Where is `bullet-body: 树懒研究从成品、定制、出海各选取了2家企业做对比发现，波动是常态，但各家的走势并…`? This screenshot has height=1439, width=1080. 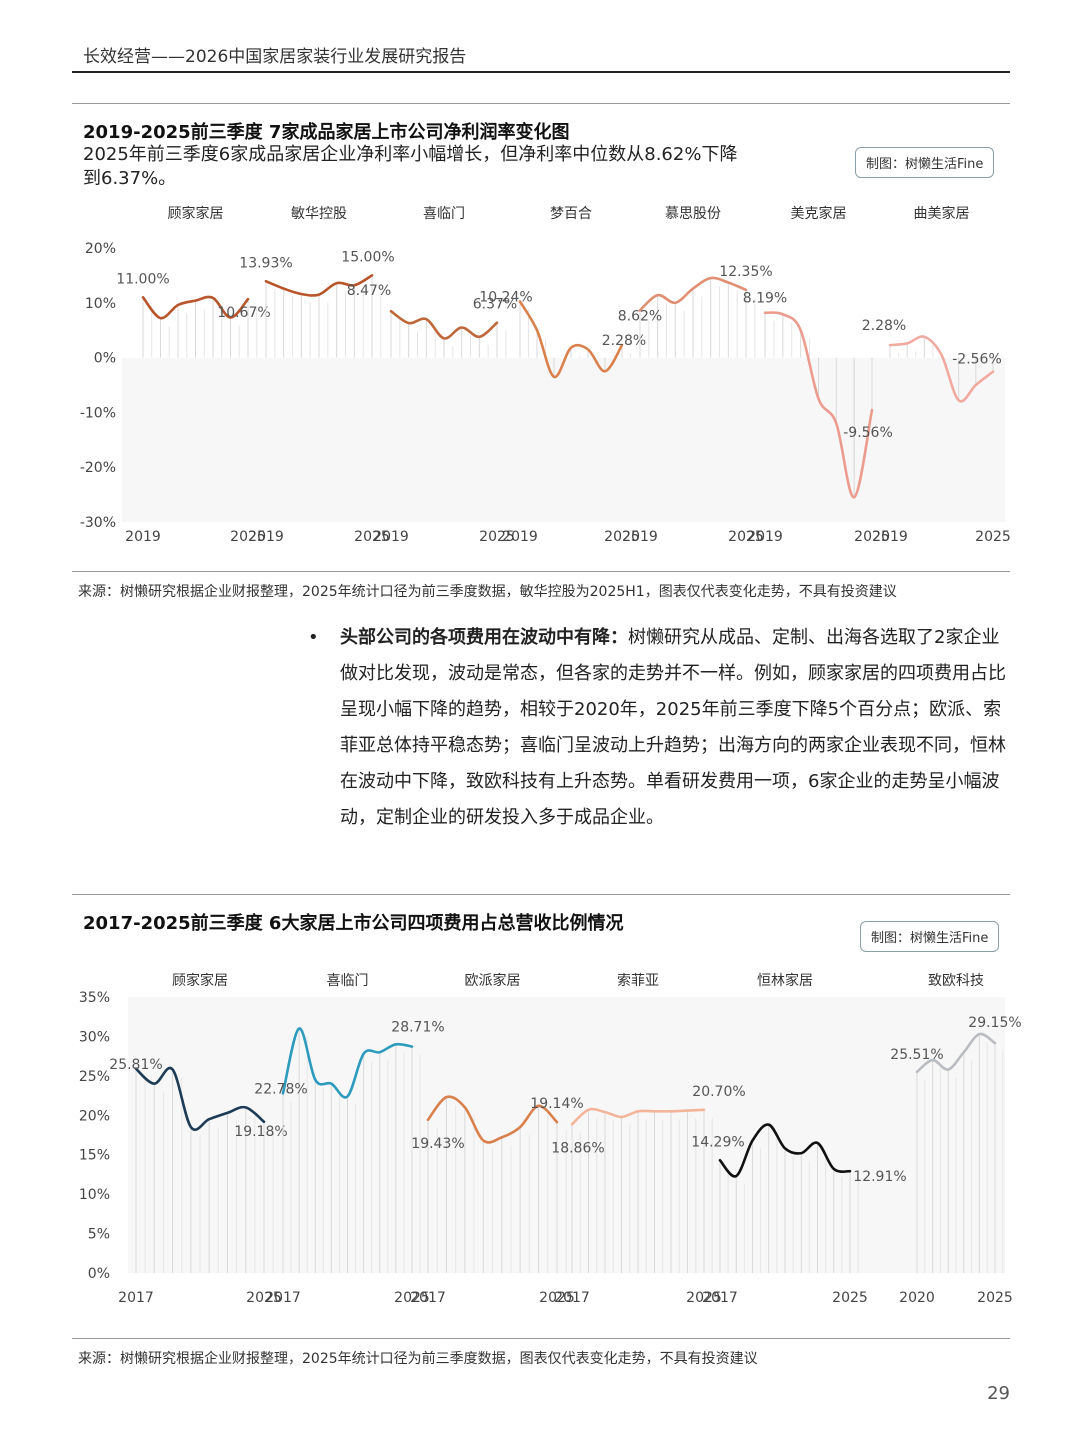 bullet-body: 树懒研究从成品、定制、出海各选取了2家企业做对比发现，波动是常态，但各家的走势并… is located at coordinates (673, 727).